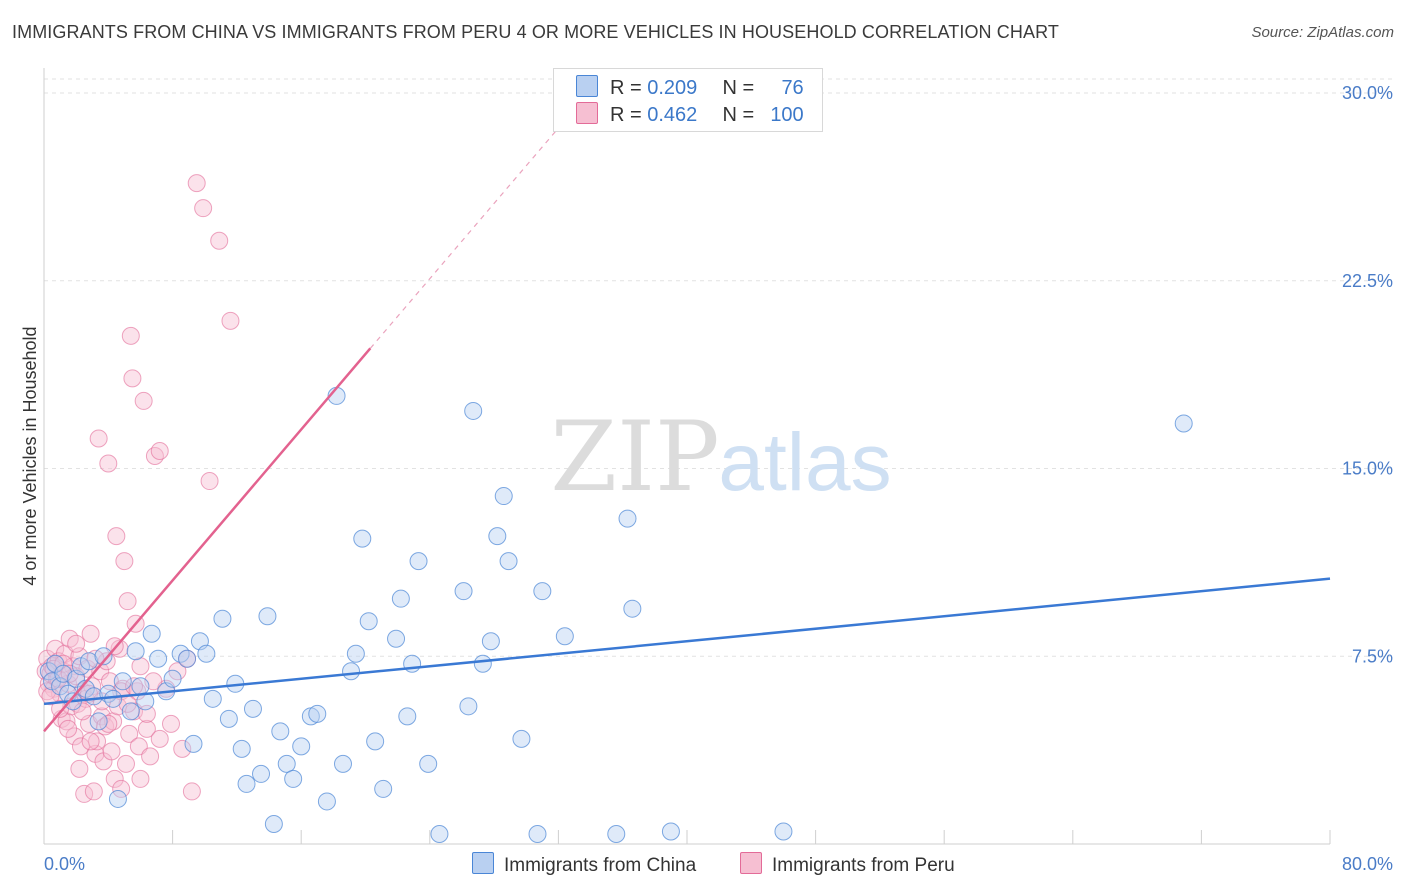 The image size is (1406, 892). Describe the element at coordinates (688, 100) in the screenshot. I see `stats-legend: R = 0.209 N = 76 R = 0.462 N = 100` at that location.